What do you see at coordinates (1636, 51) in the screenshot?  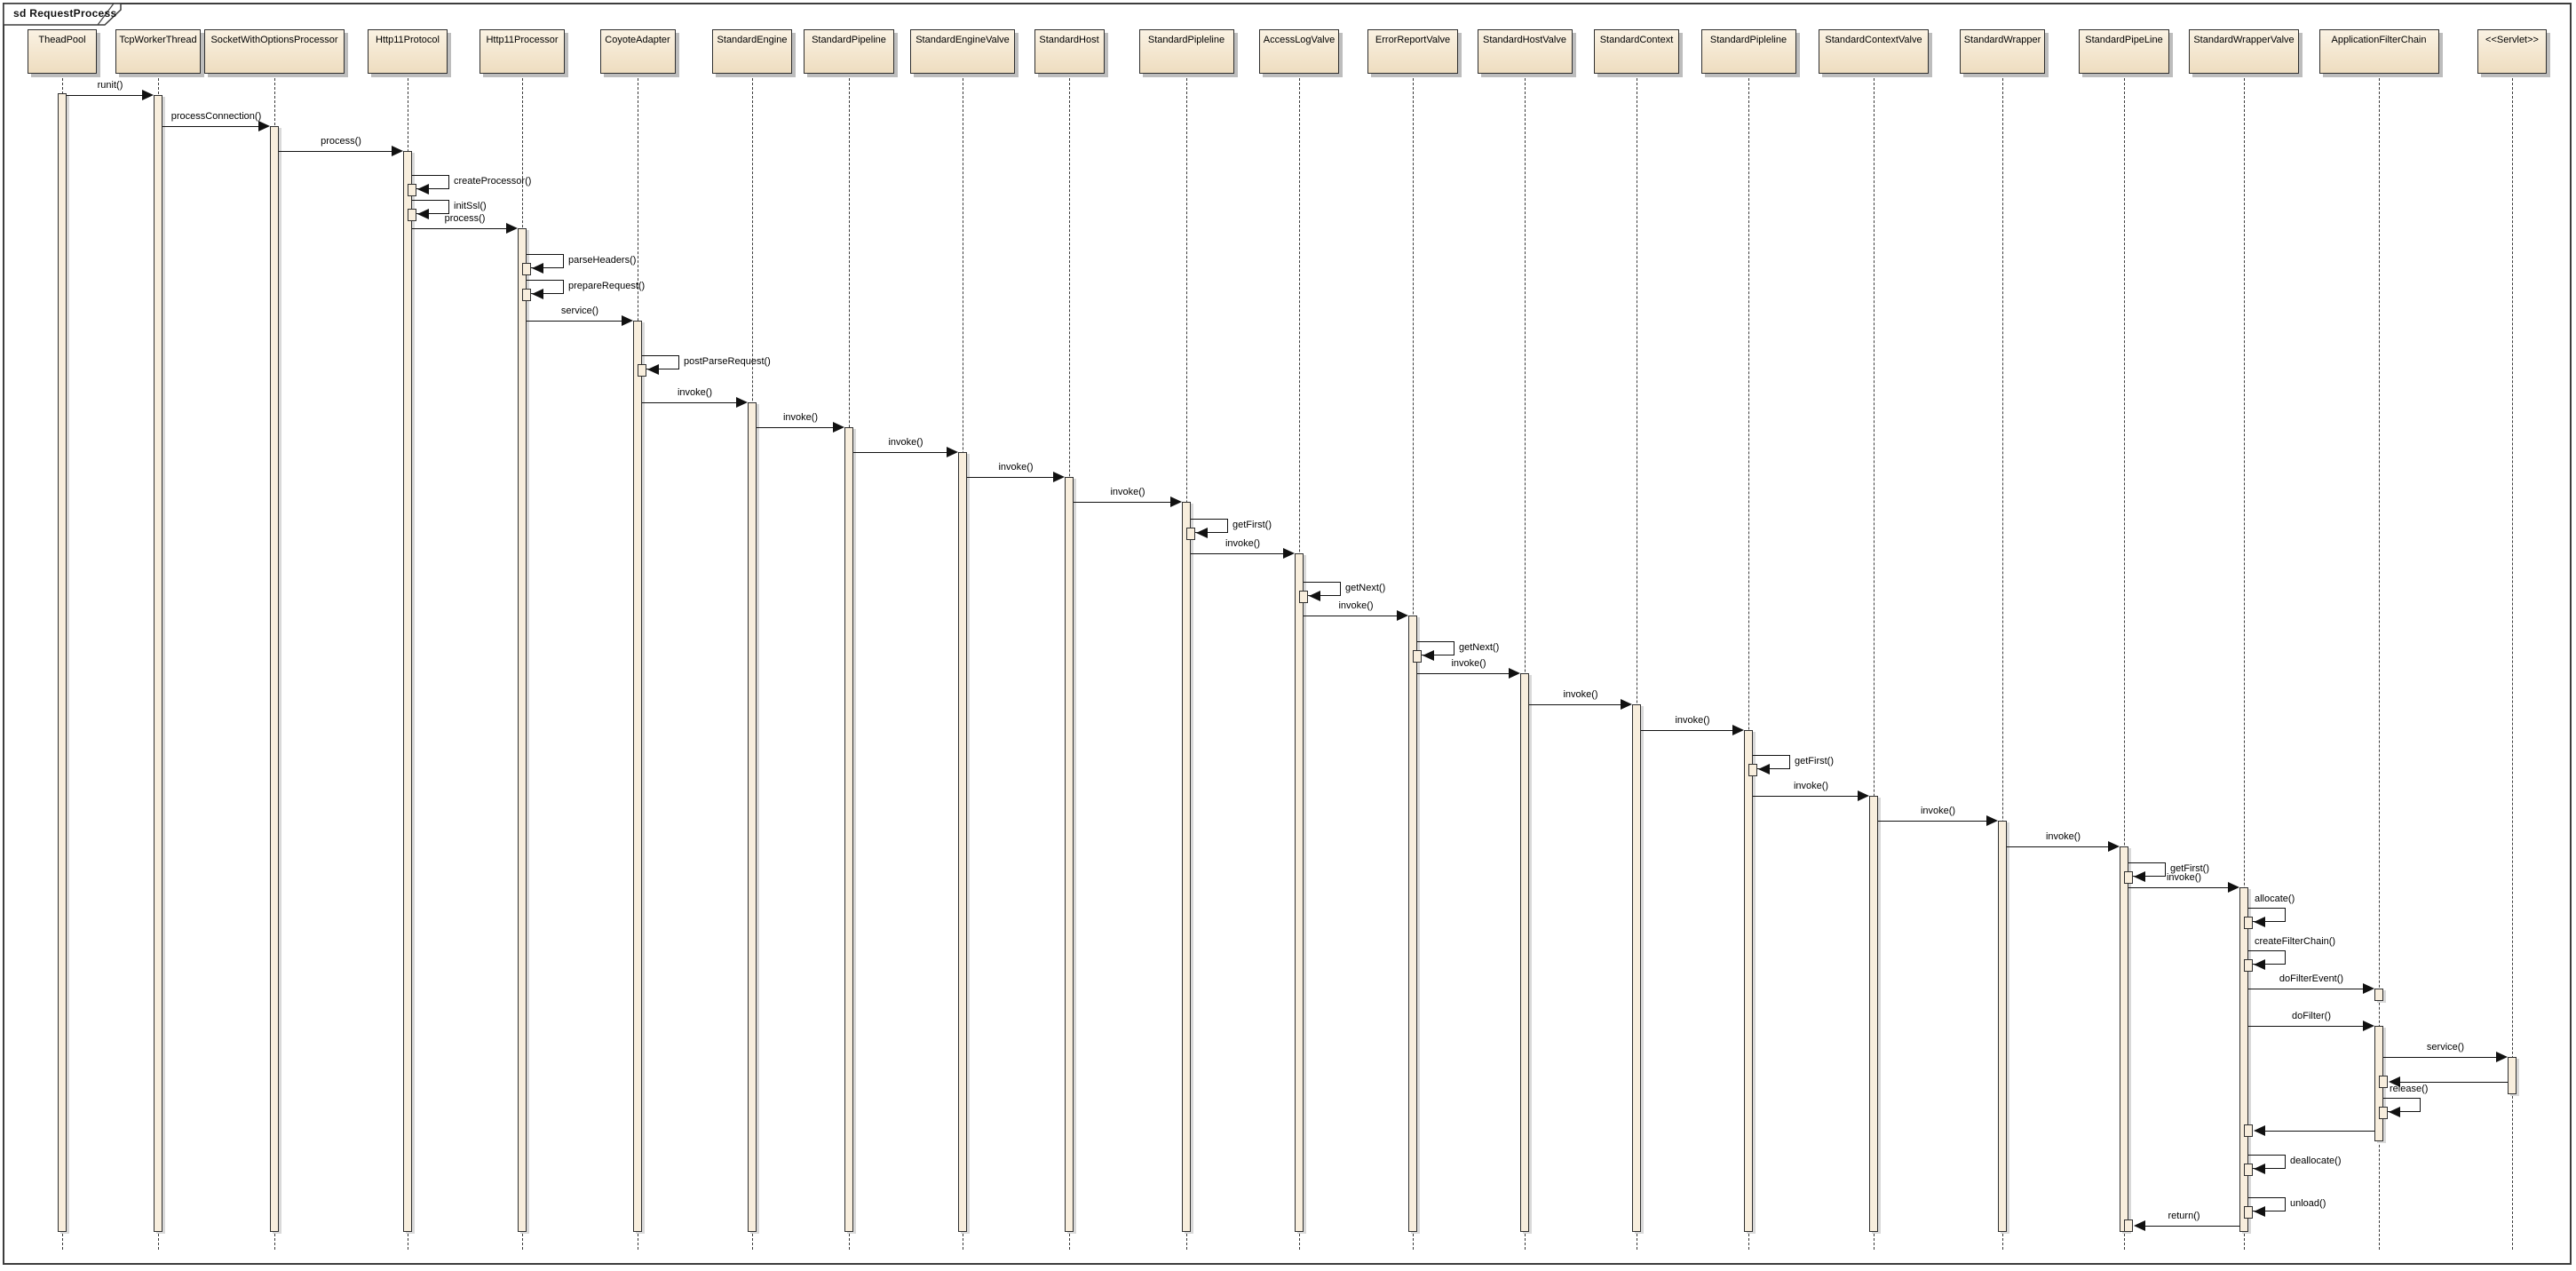 I see `lifeline-head: StandardContext` at bounding box center [1636, 51].